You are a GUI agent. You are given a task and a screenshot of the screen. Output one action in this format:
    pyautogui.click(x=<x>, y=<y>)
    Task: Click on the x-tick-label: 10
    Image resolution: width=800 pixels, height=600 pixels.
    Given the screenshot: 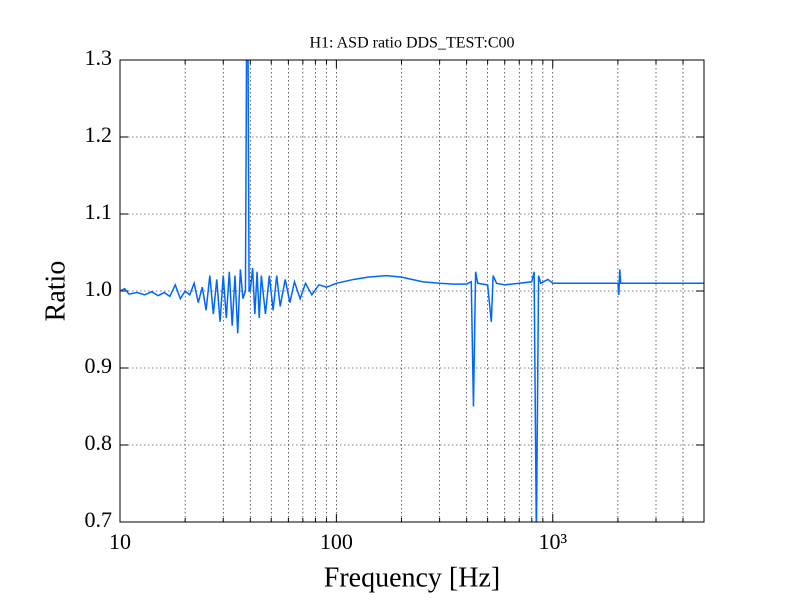 What is the action you would take?
    pyautogui.click(x=120, y=541)
    